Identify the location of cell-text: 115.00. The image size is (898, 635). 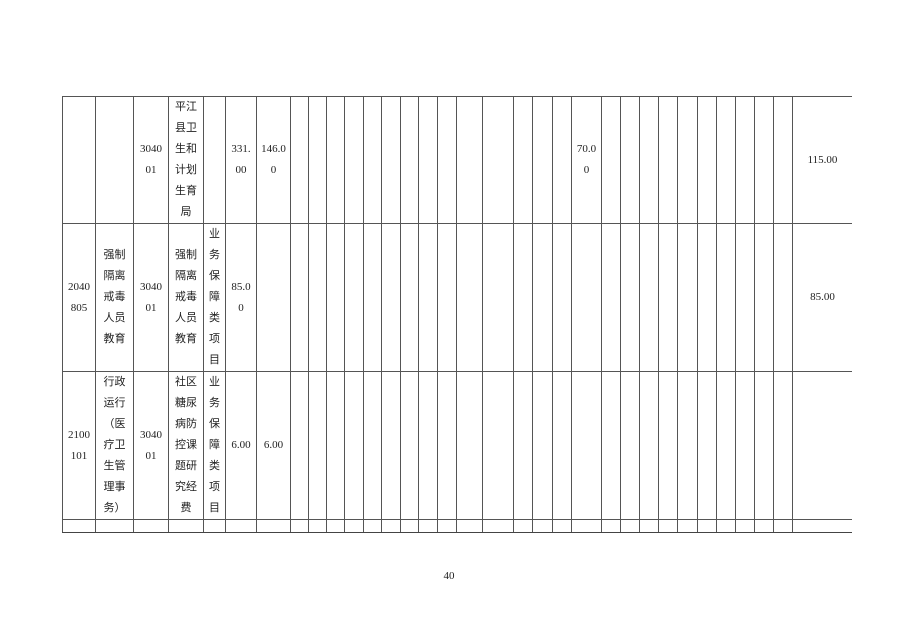
(822, 159).